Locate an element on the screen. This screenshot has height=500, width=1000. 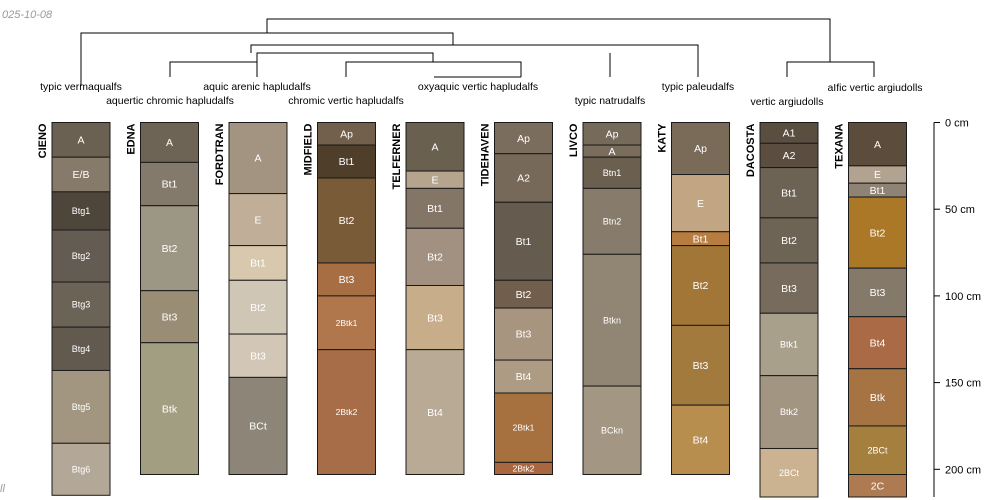
horizon-label: BCt is located at coordinates (258, 427).